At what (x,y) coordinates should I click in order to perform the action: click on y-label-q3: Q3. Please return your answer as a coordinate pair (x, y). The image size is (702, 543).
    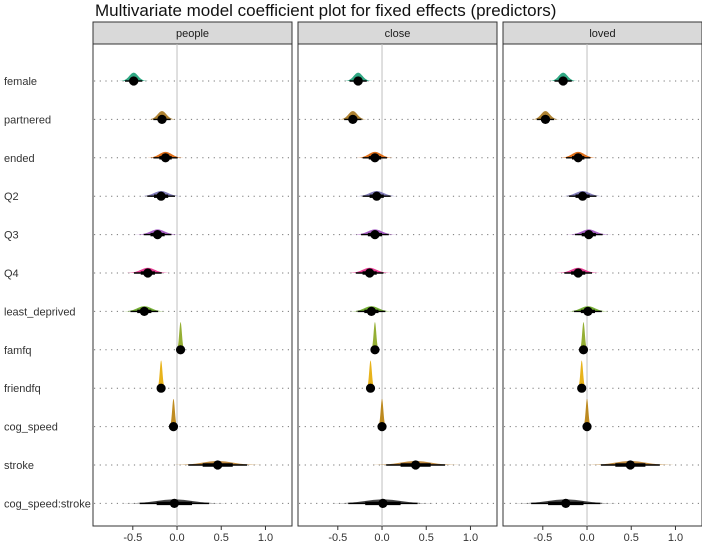
    Looking at the image, I should click on (11, 236).